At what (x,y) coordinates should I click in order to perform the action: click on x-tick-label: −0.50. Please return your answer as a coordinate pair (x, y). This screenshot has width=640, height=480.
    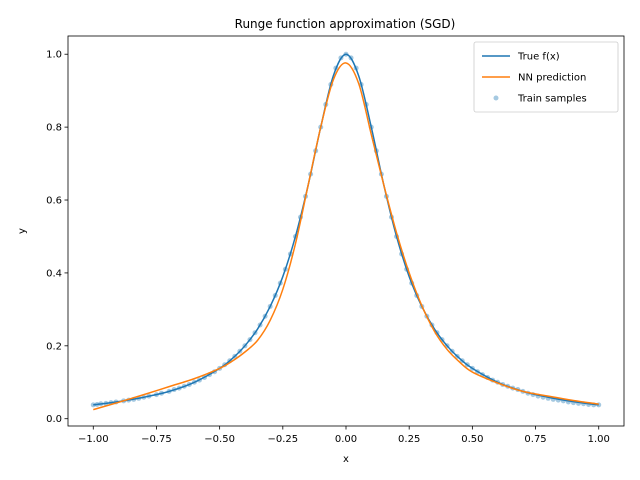
    Looking at the image, I should click on (219, 439).